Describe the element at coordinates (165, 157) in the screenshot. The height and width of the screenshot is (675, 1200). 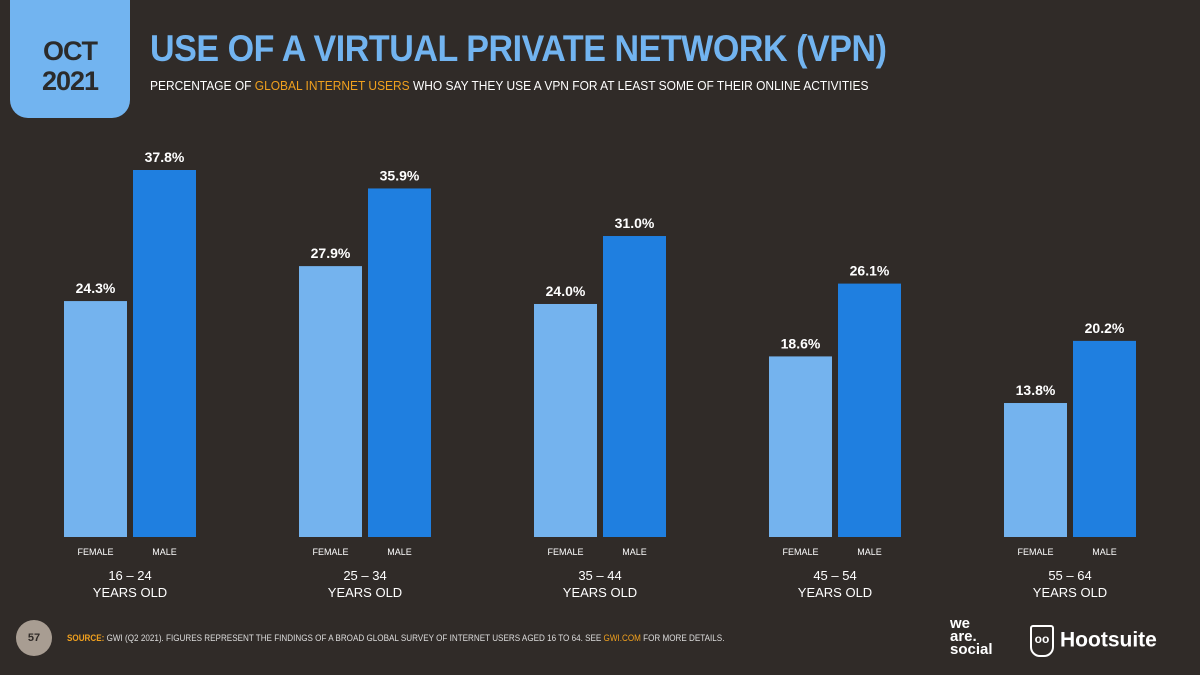
I see `data-label: 37.8%` at that location.